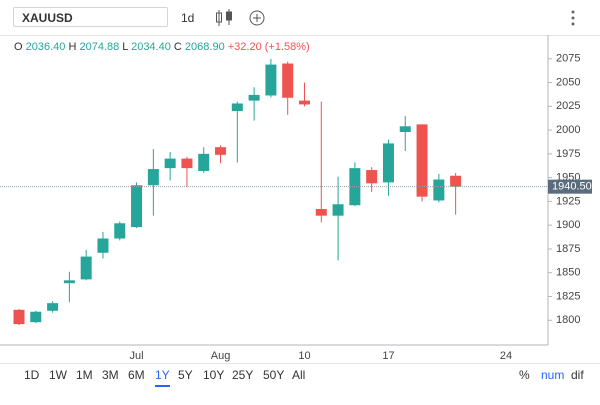 This screenshot has width=600, height=405. I want to click on label: C, so click(177, 47).